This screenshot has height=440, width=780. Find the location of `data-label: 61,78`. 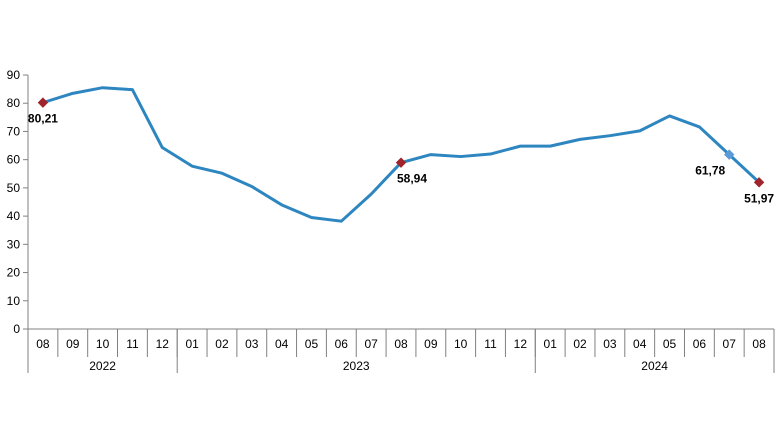

data-label: 61,78 is located at coordinates (710, 171).